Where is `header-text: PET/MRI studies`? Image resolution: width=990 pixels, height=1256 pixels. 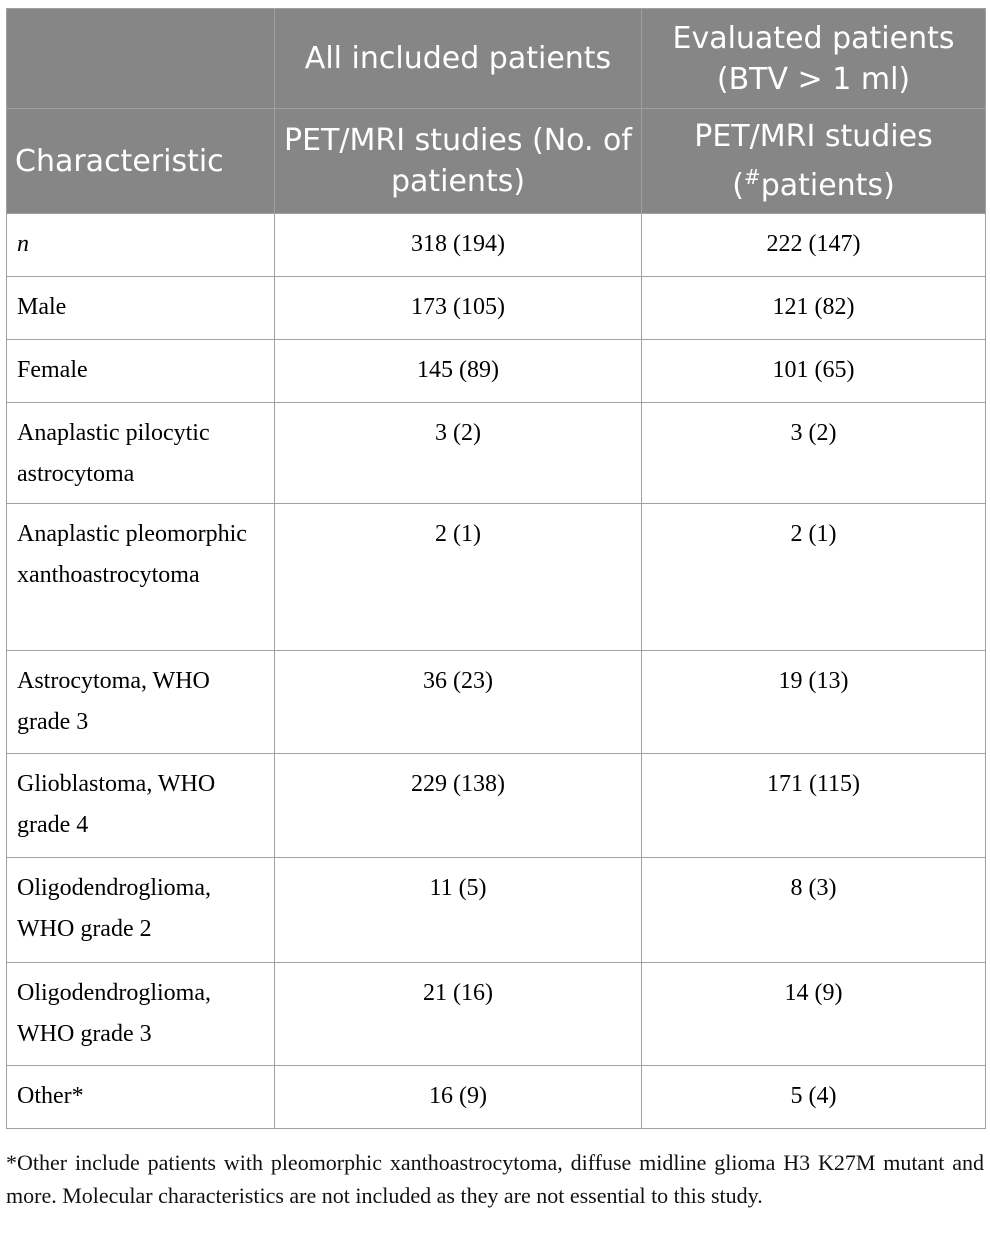
header-text: PET/MRI studies is located at coordinates (813, 136).